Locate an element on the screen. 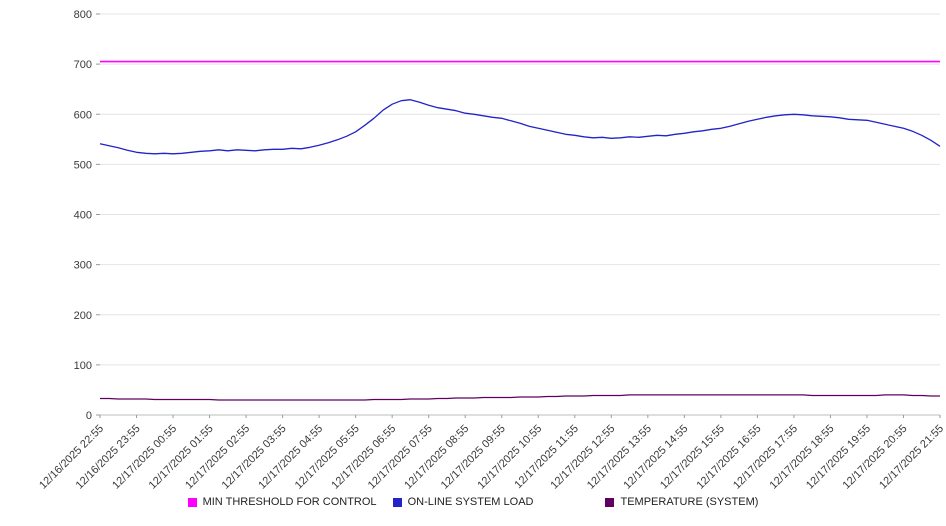 The width and height of the screenshot is (946, 526). x-tick-label: 12/17/2025 10:55 is located at coordinates (509, 457).